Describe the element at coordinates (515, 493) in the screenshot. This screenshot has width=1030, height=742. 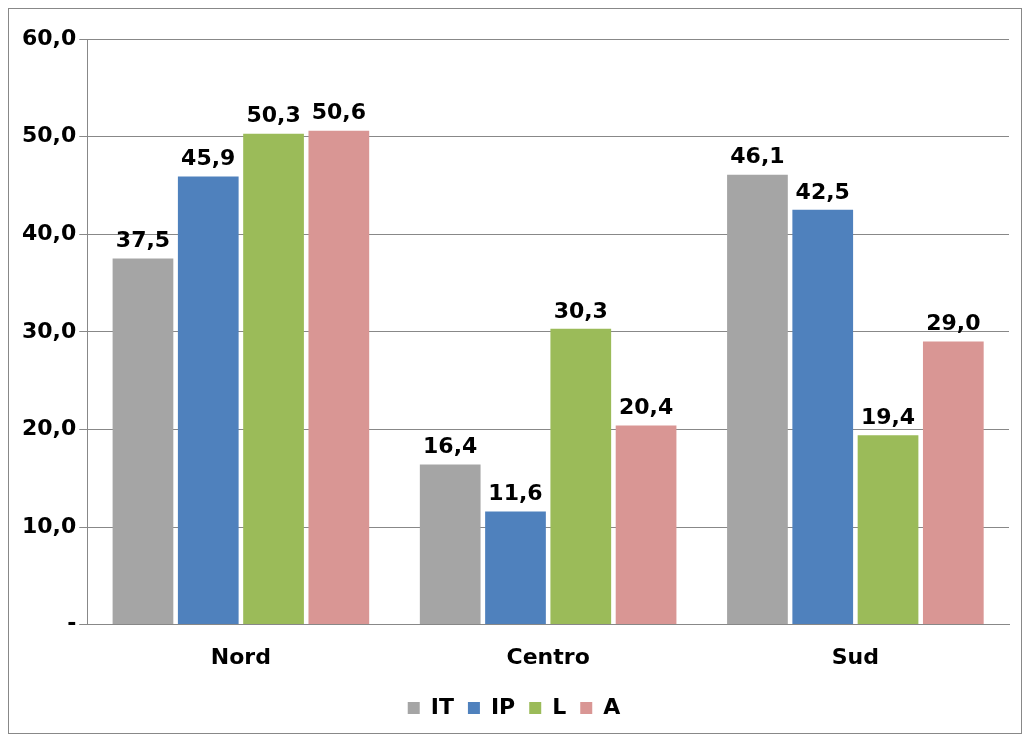
I see `data-label: 11,6` at that location.